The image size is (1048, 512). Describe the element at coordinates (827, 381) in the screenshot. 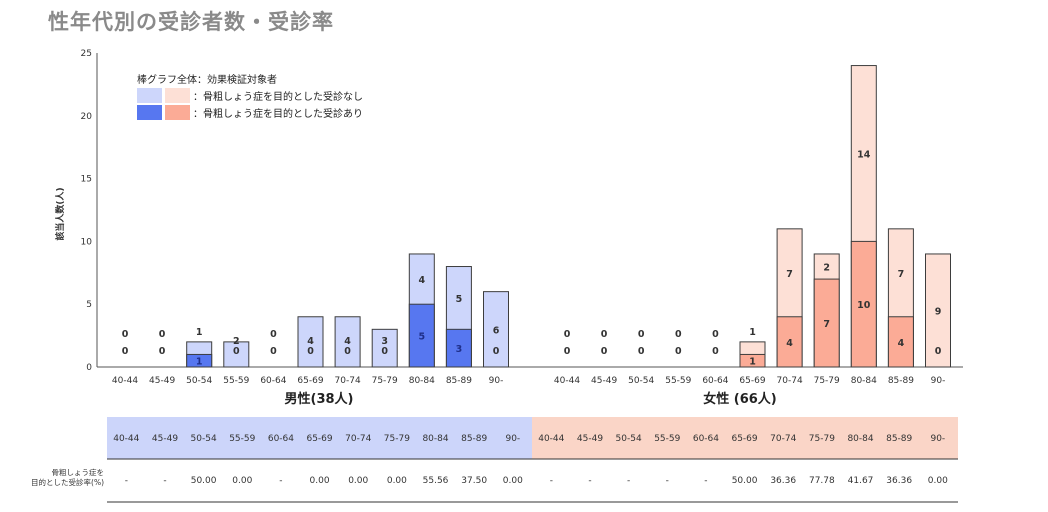

I see `female-x-tick-label: 75-79` at that location.